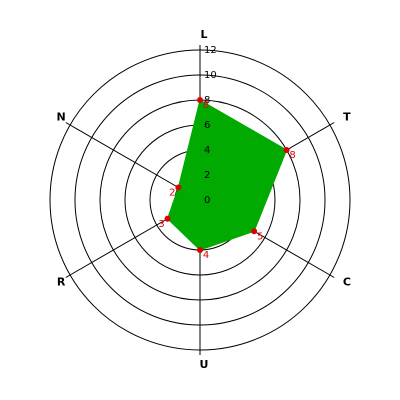 This screenshot has height=400, width=400. What do you see at coordinates (227, 175) in the screenshot?
I see `radar-area` at bounding box center [227, 175].